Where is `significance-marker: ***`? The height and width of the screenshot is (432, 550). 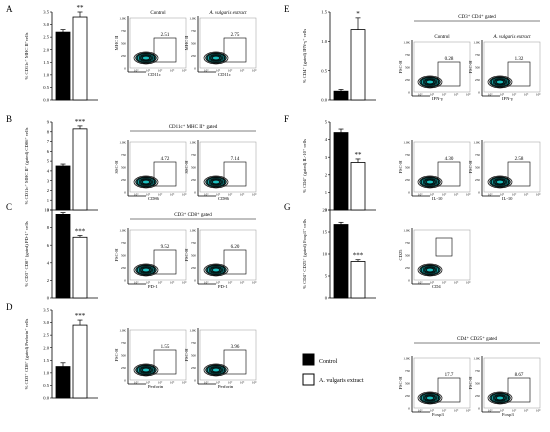
significance-marker: *** is located at coordinates (358, 256).